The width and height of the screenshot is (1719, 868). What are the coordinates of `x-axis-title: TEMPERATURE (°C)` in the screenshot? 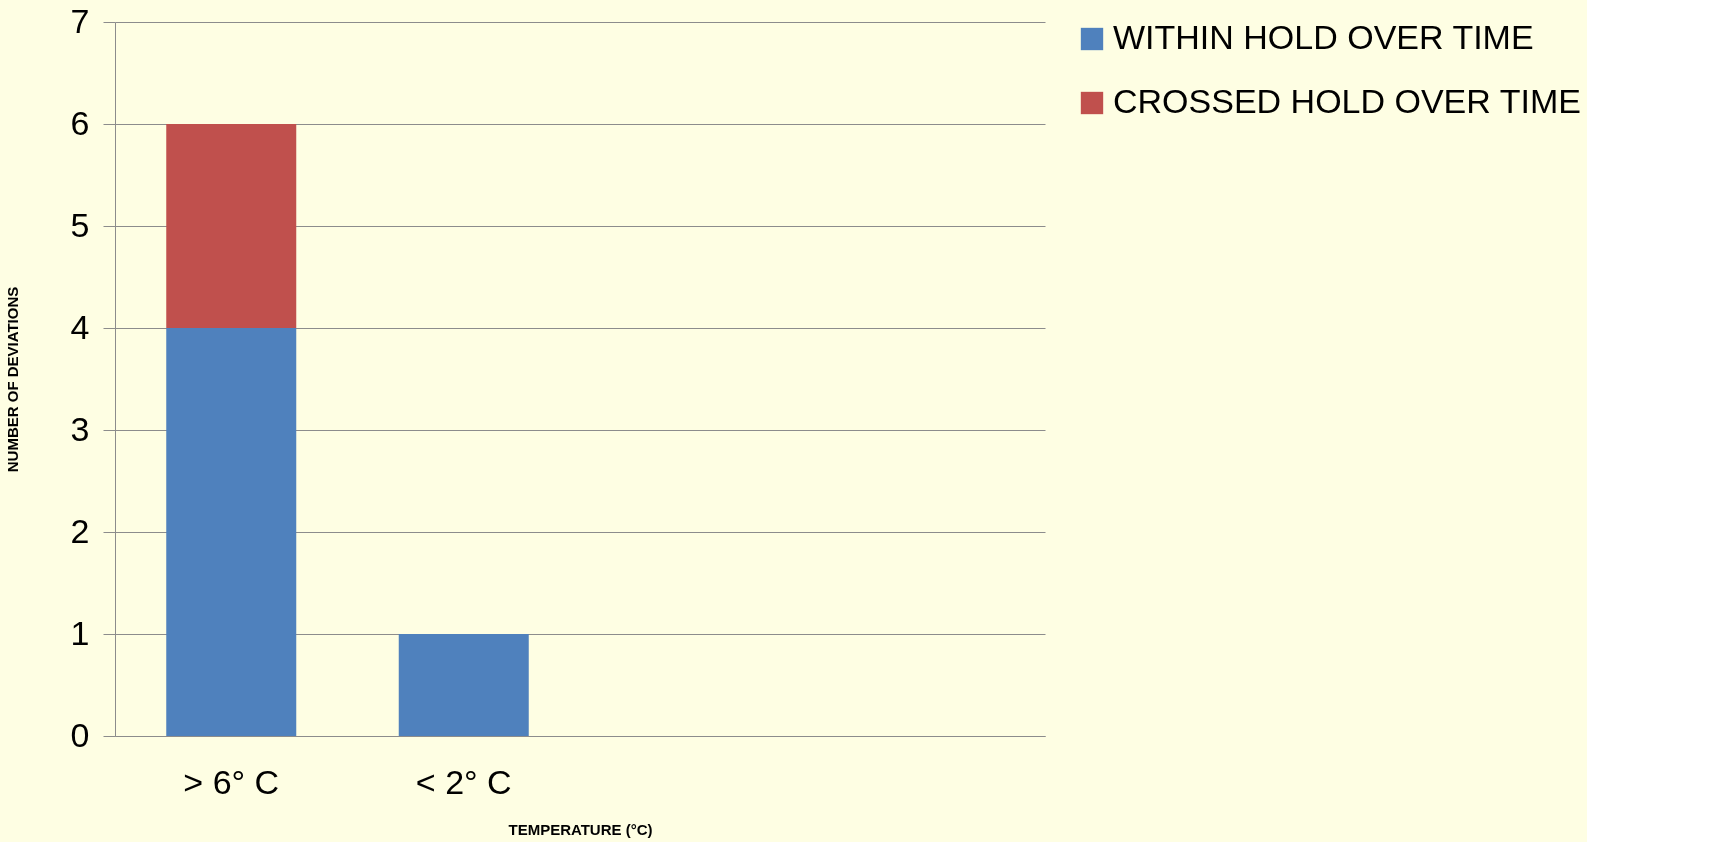 It's located at (580, 829).